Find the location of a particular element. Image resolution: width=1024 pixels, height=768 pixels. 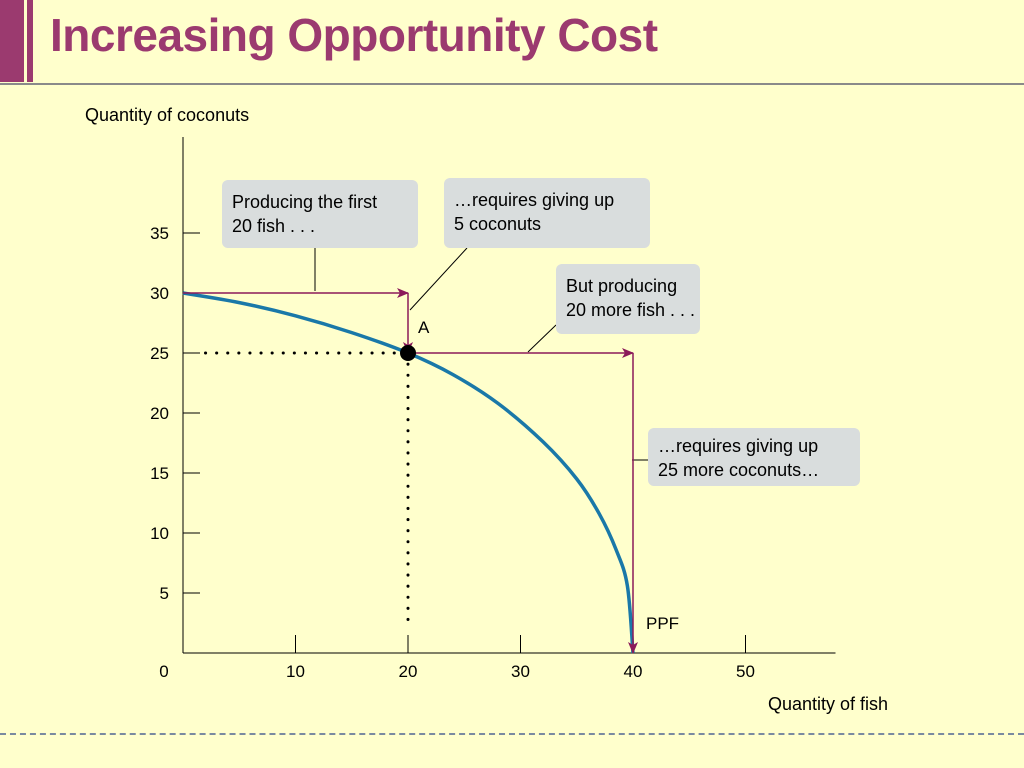

callout-more-fish-line-2: 20 more fish . . . is located at coordinates (631, 310).